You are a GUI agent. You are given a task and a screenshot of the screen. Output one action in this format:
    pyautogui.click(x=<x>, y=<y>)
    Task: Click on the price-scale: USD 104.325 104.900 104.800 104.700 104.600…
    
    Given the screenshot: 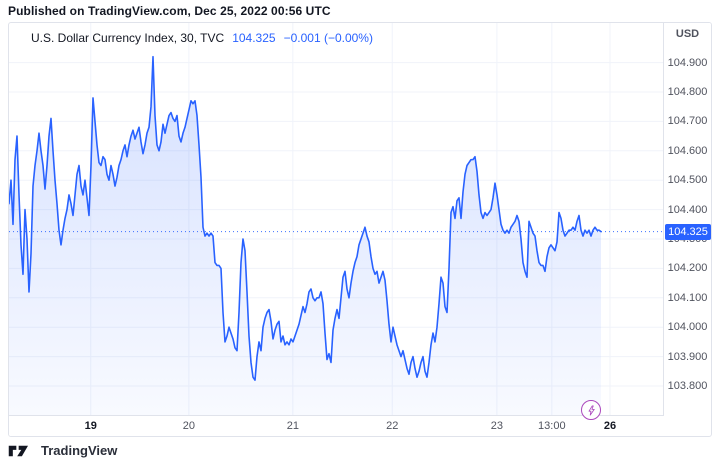 What is the action you would take?
    pyautogui.click(x=687, y=219)
    